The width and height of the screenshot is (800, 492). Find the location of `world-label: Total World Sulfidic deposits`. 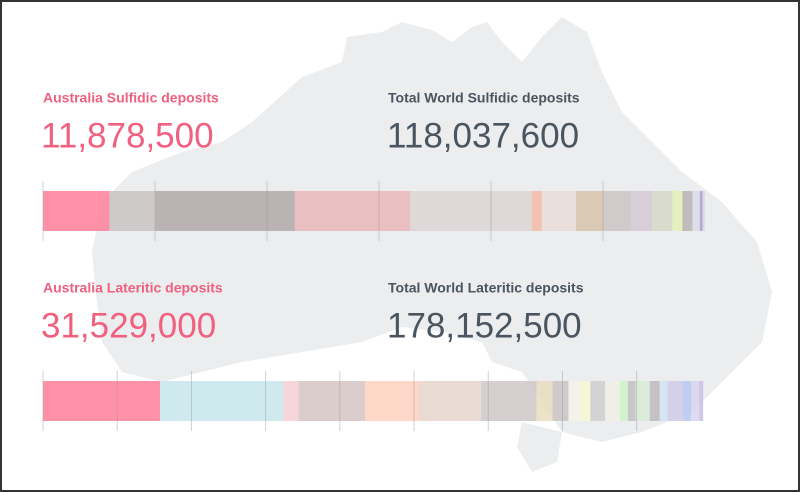

world-label: Total World Sulfidic deposits is located at coordinates (484, 98).